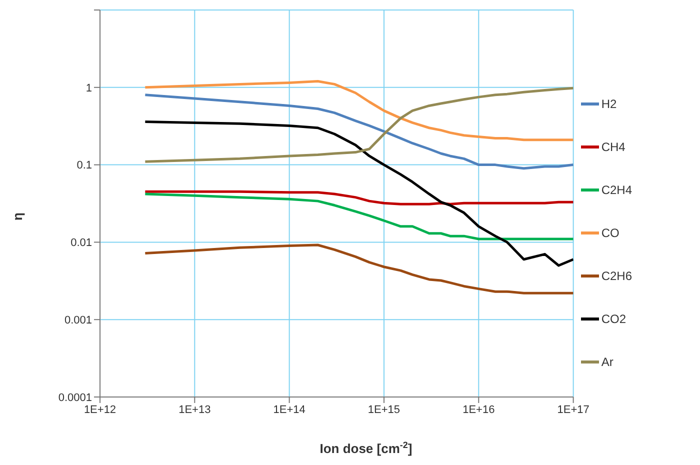  Describe the element at coordinates (81, 243) in the screenshot. I see `y-tick-label: 0.01` at that location.